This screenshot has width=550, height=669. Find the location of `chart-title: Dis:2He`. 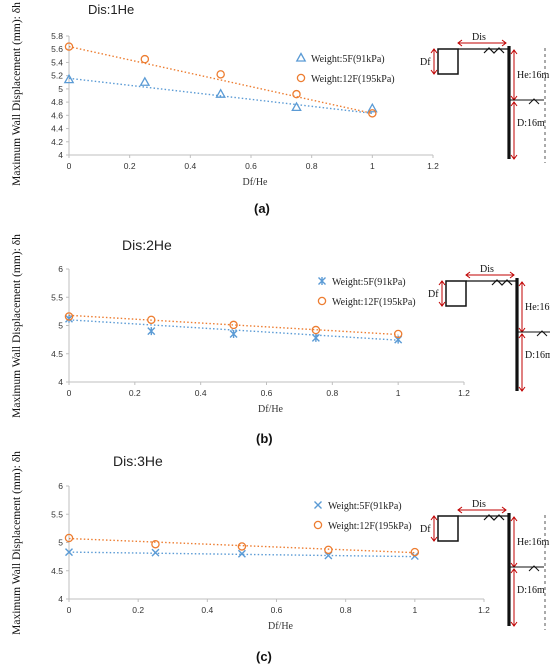

chart-title: Dis:2He is located at coordinates (147, 245).